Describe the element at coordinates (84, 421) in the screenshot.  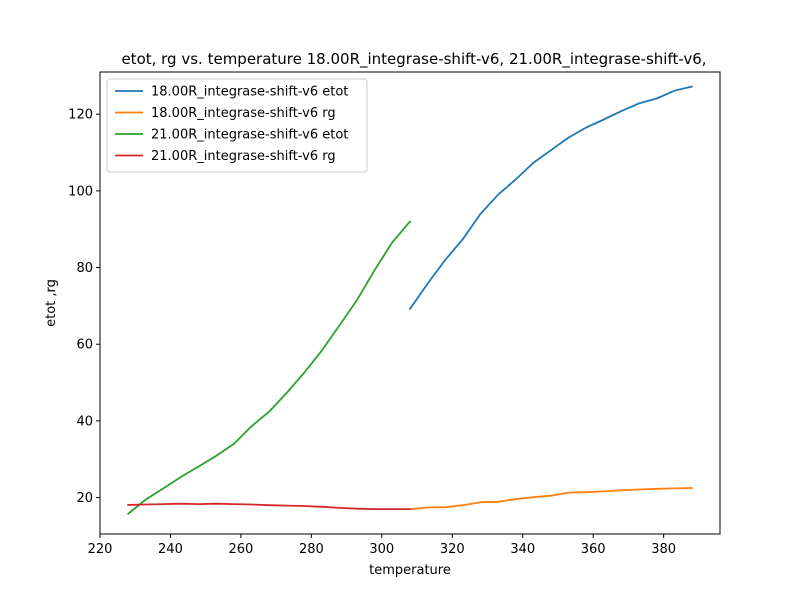
I see `y-tick-label: 40` at that location.